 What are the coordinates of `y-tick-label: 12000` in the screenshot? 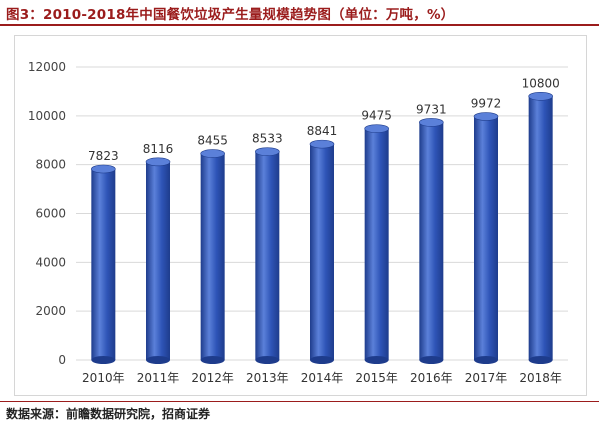 It's located at (47, 67).